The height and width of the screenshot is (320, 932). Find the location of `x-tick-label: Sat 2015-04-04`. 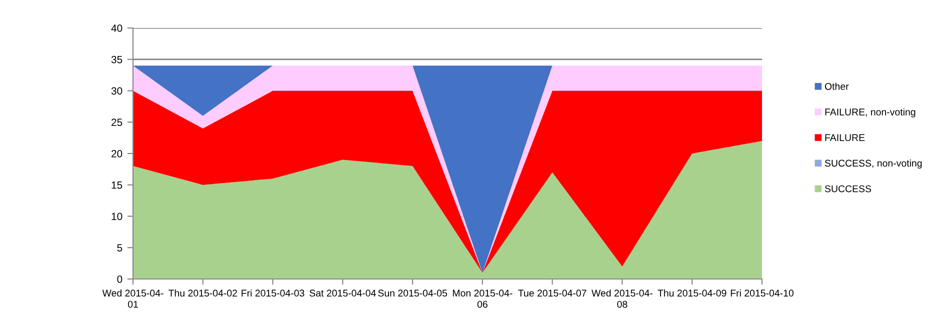

x-tick-label: Sat 2015-04-04 is located at coordinates (343, 293).